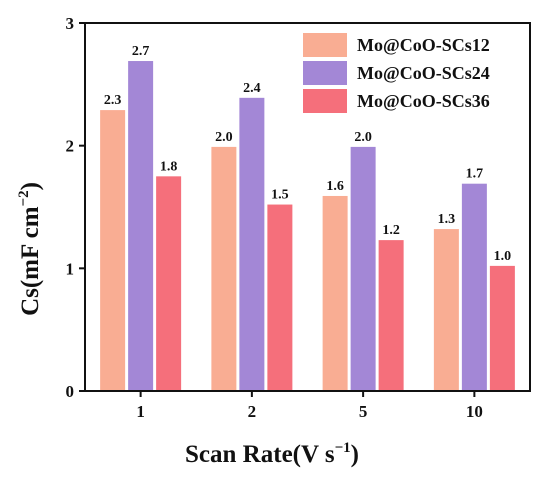 The height and width of the screenshot is (478, 550). Describe the element at coordinates (391, 315) in the screenshot. I see `bar-Mo@CoO-SCs36-5` at that location.